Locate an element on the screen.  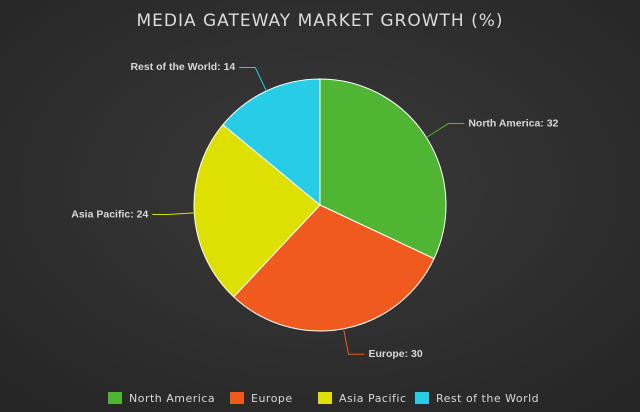
legend-item: Rest of the World is located at coordinates (477, 398).